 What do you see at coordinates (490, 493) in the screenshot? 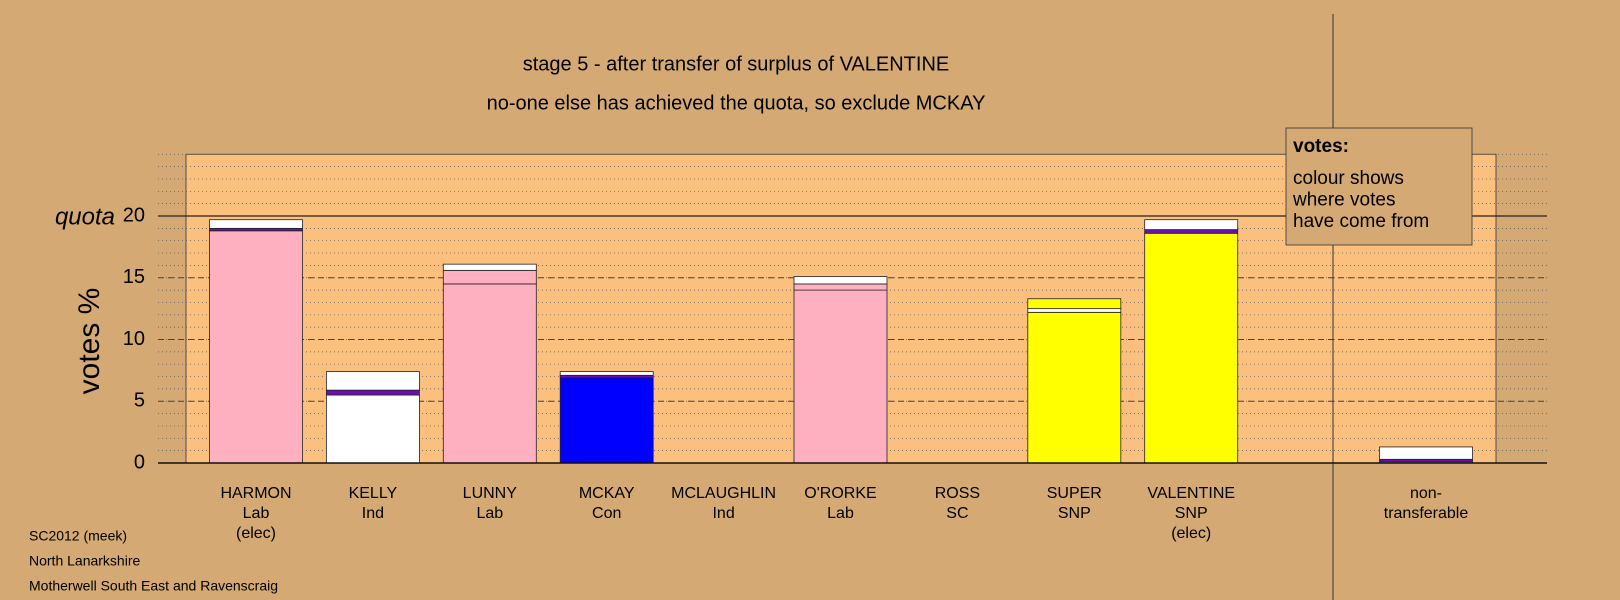
I see `x-tick-label: LUNNY` at bounding box center [490, 493].